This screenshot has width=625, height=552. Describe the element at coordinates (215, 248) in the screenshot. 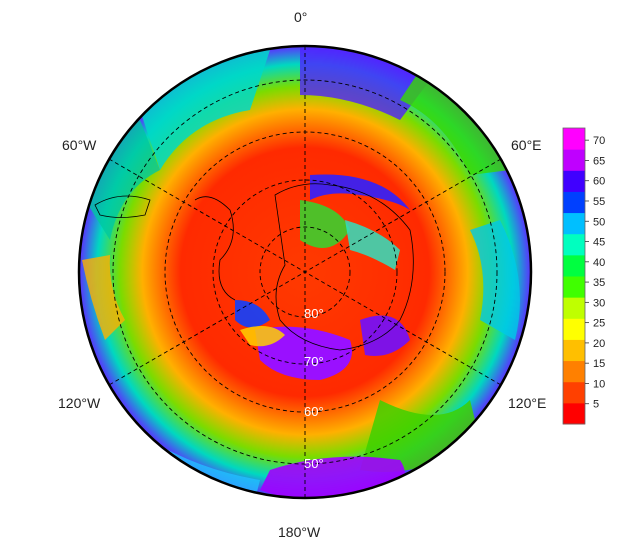

I see `coastline-peninsula` at that location.